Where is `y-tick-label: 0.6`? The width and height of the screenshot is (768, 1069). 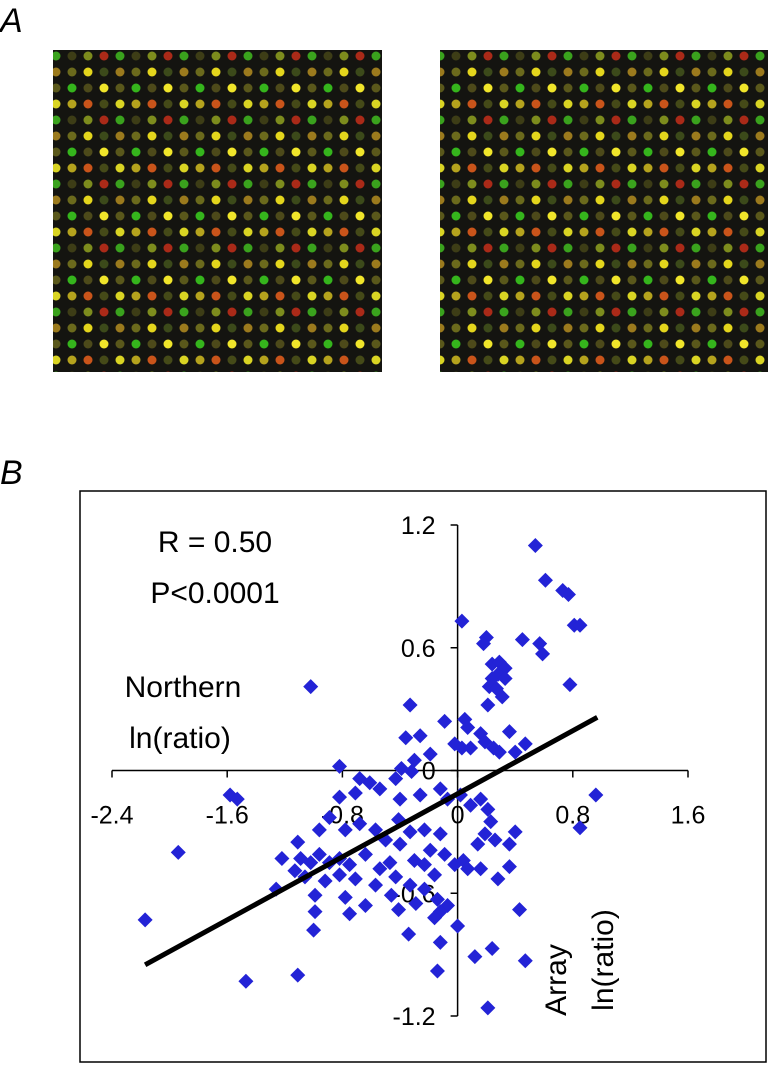 y-tick-label: 0.6 is located at coordinates (418, 649).